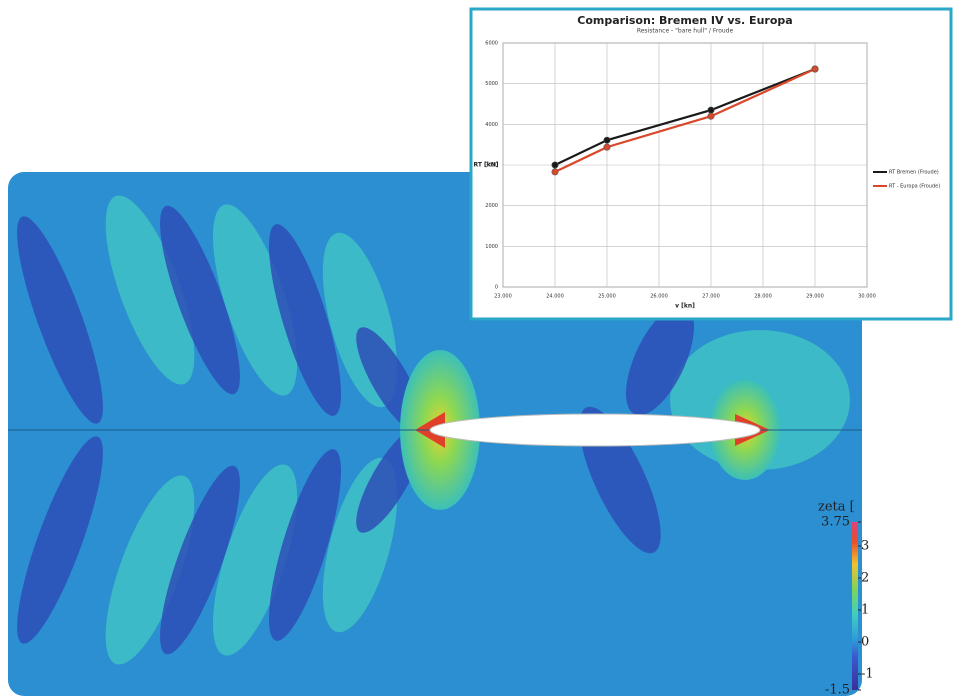  I want to click on x-axis-label: v [kn], so click(685, 306).